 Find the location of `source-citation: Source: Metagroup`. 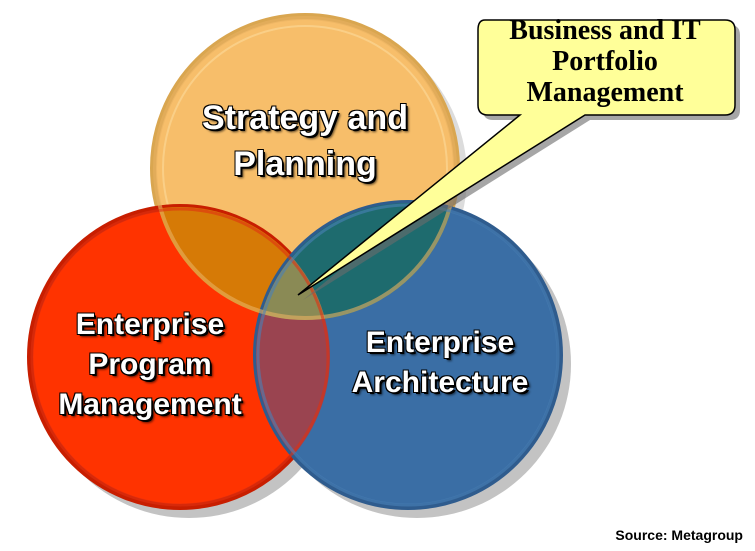

source-citation: Source: Metagroup is located at coordinates (679, 535).